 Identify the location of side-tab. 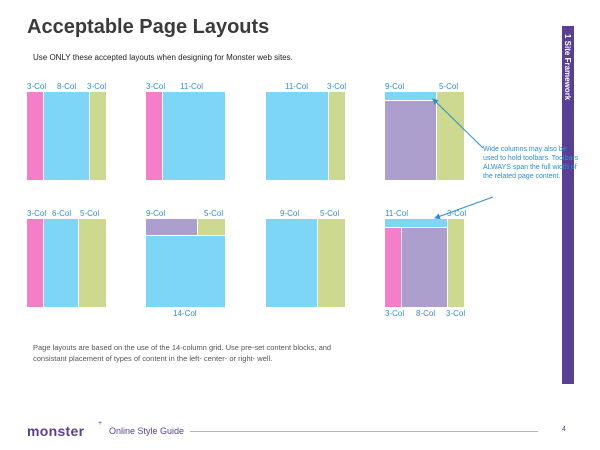
(568, 205).